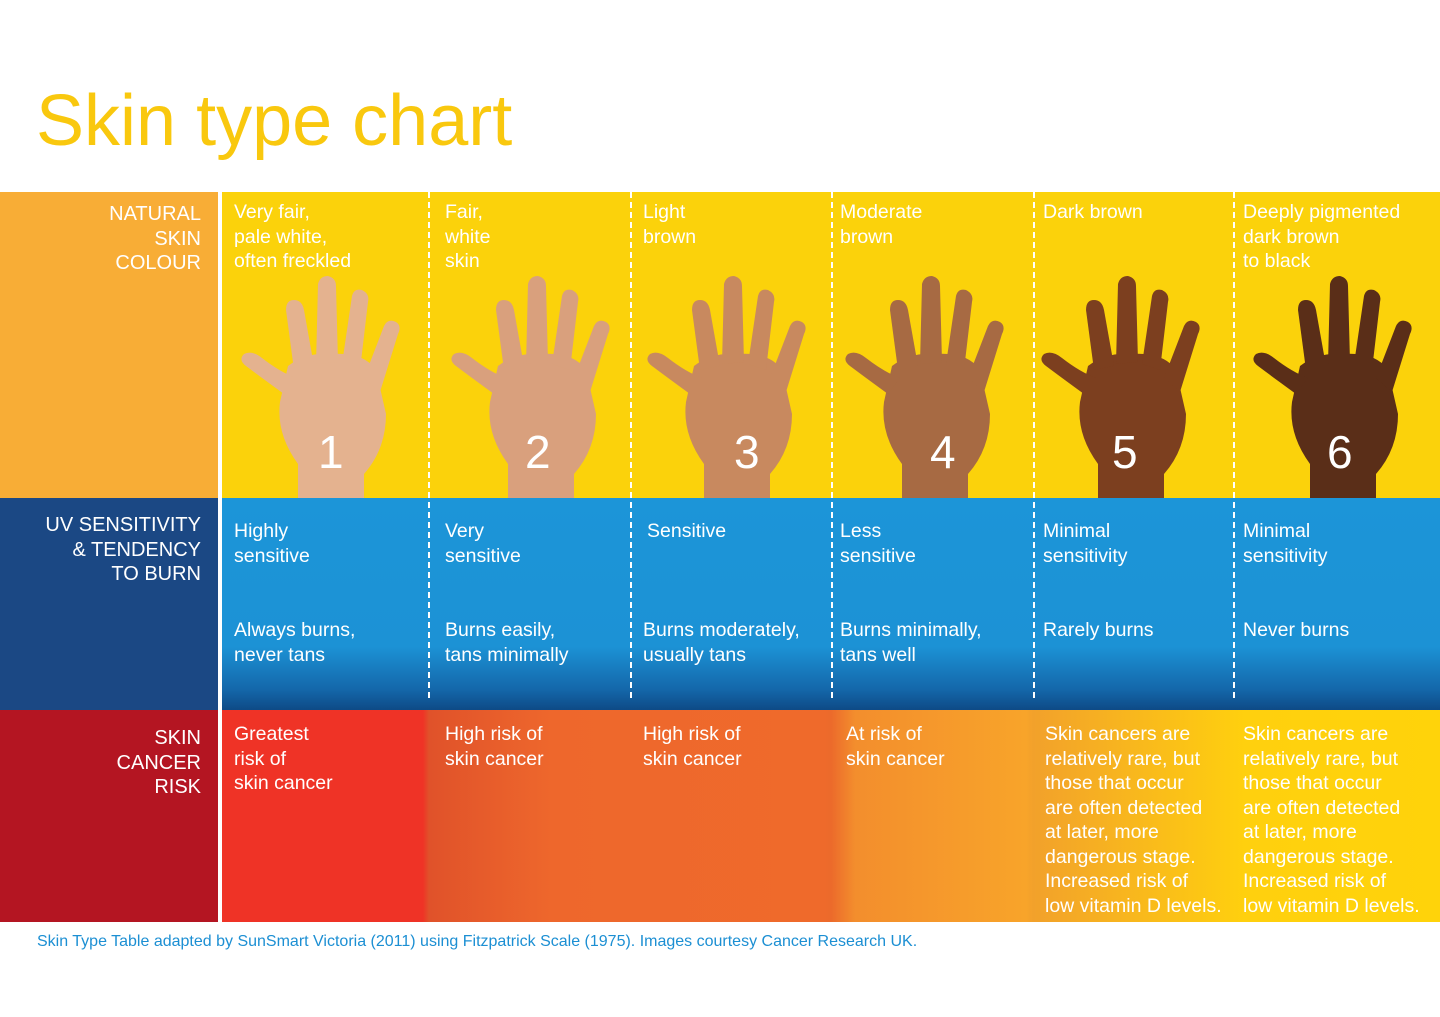 This screenshot has height=1017, width=1440. I want to click on row-label-skin-cancer-risk: SKIN CANCER RISK, so click(109, 816).